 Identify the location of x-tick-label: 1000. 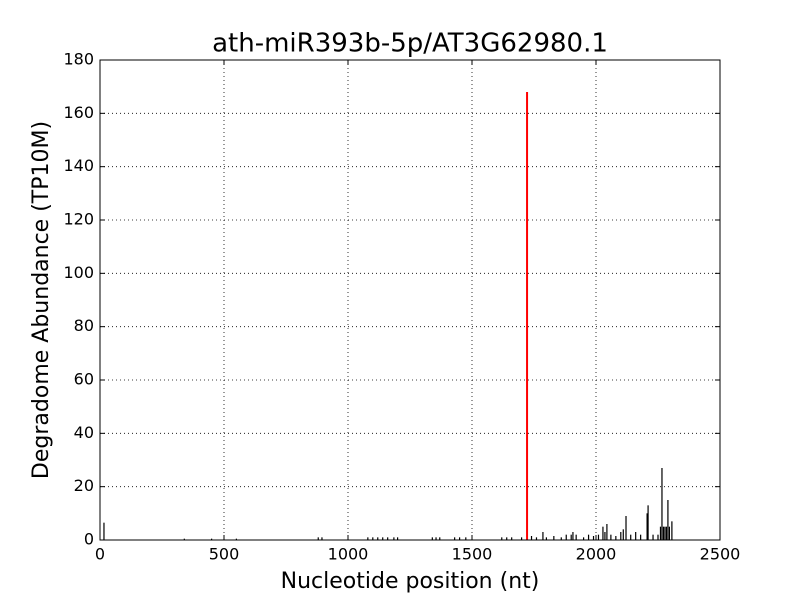
(348, 554).